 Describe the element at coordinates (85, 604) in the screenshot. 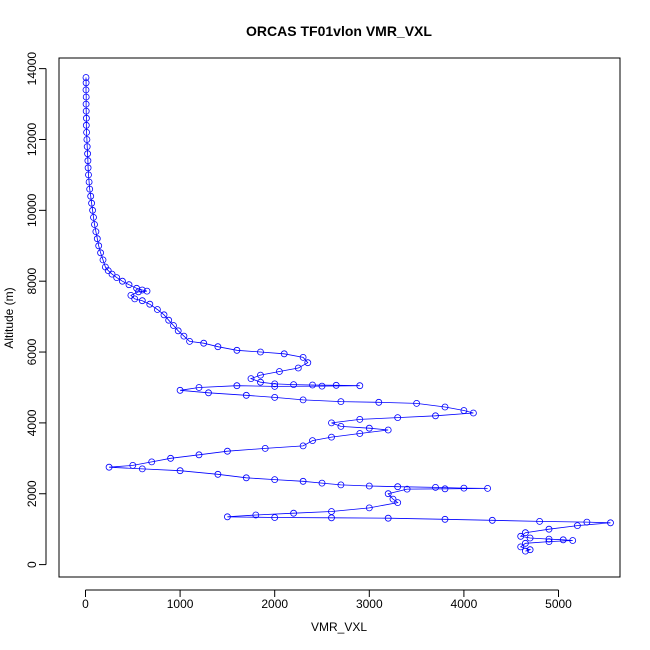

I see `x-tick-label: 0` at that location.